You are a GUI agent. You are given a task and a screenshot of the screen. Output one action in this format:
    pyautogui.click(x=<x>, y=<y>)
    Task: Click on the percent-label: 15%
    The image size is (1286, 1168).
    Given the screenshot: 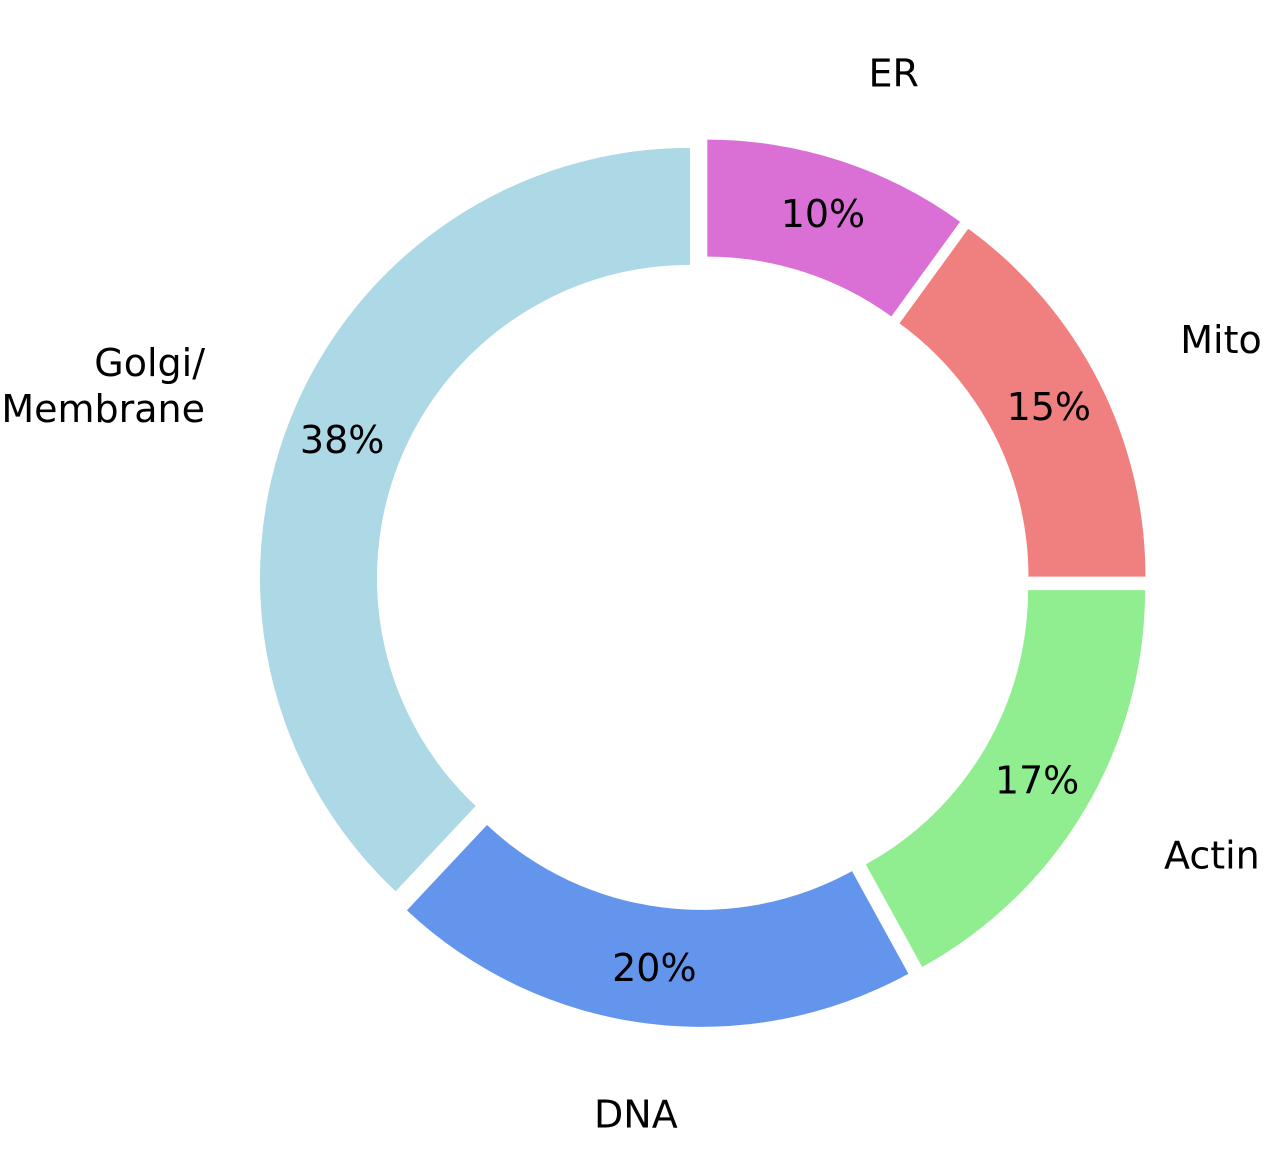 What is the action you would take?
    pyautogui.click(x=1049, y=407)
    